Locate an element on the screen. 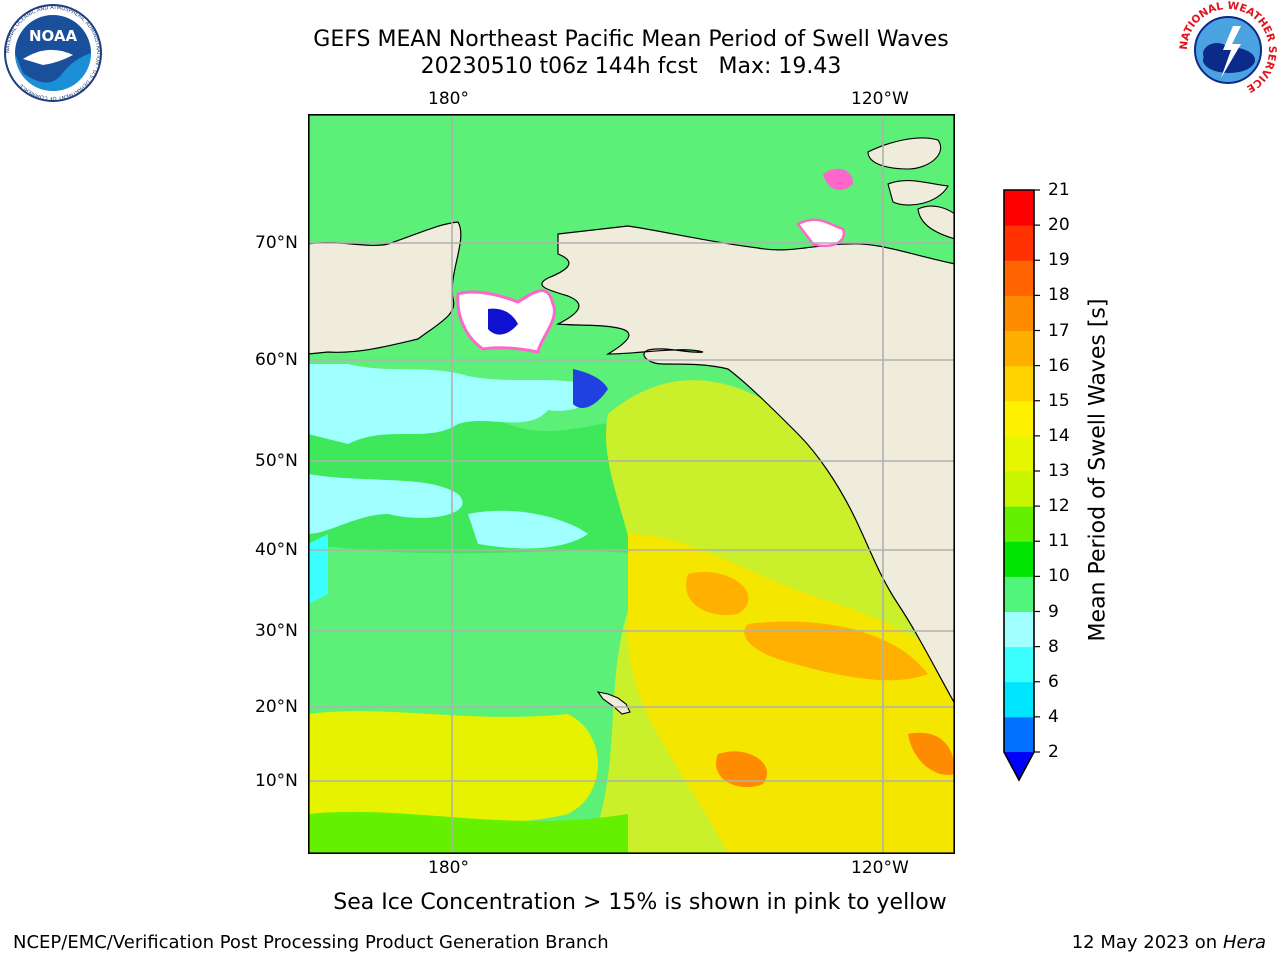 This screenshot has height=960, width=1280. footer-right: 12 May 2023 on Hera is located at coordinates (1169, 943).